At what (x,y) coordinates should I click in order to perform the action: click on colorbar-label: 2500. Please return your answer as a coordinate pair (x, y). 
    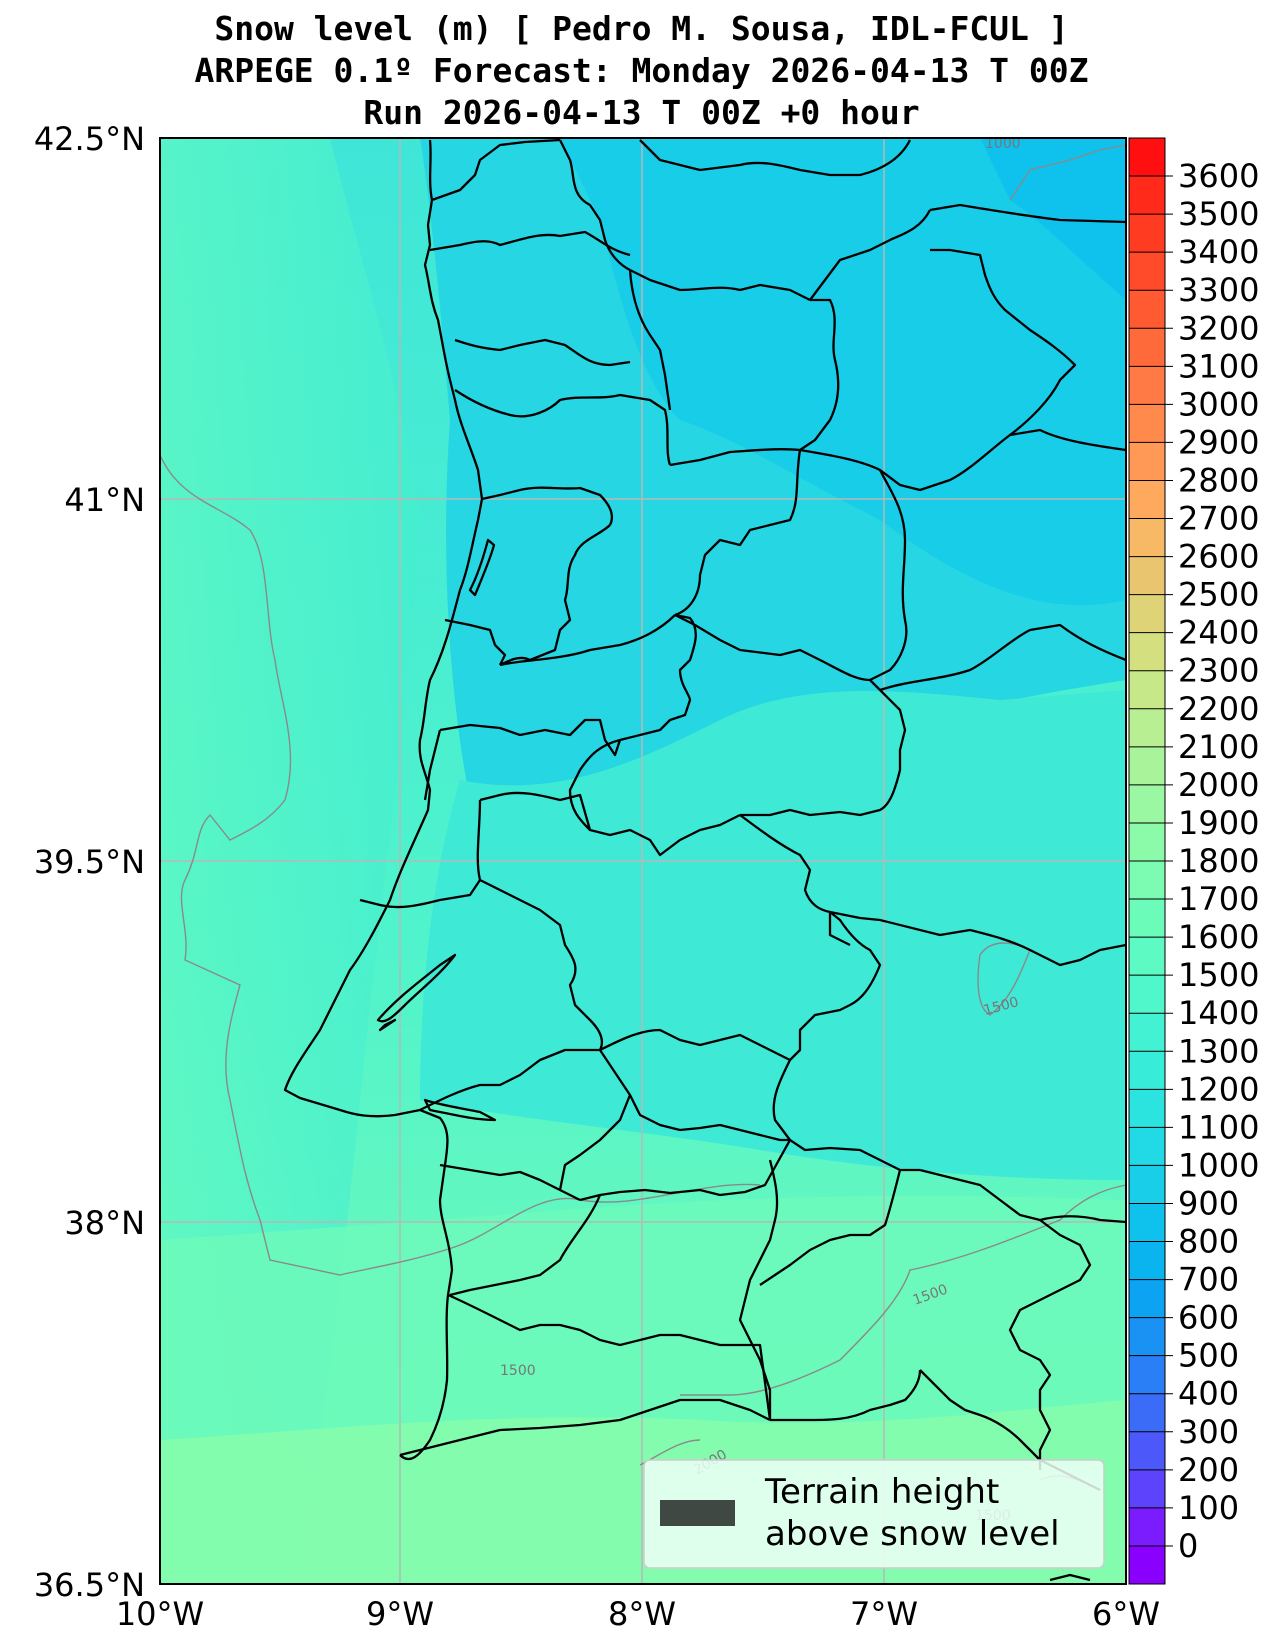
    Looking at the image, I should click on (1218, 595).